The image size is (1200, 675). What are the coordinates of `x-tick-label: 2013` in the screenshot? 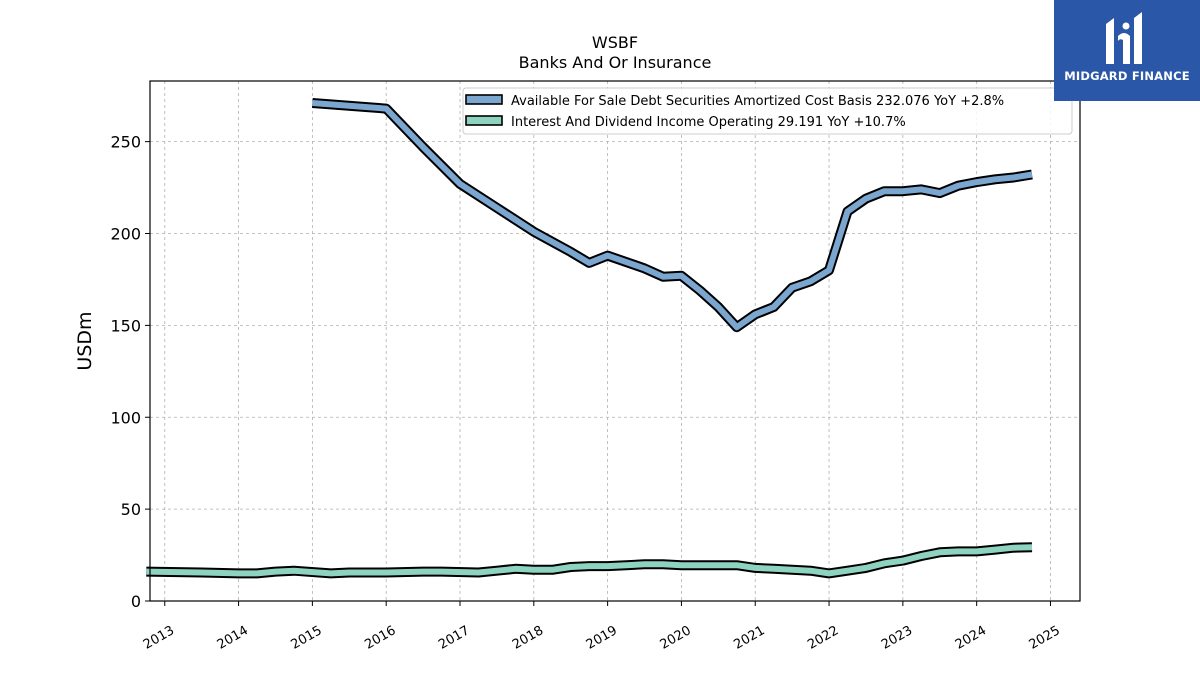 It's located at (159, 638).